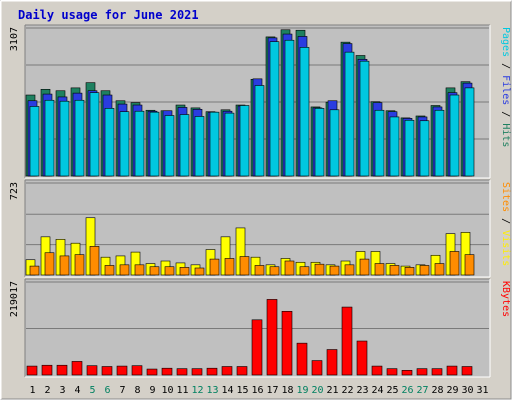  What do you see at coordinates (62, 390) in the screenshot?
I see `x-tick-day-3: 3` at bounding box center [62, 390].